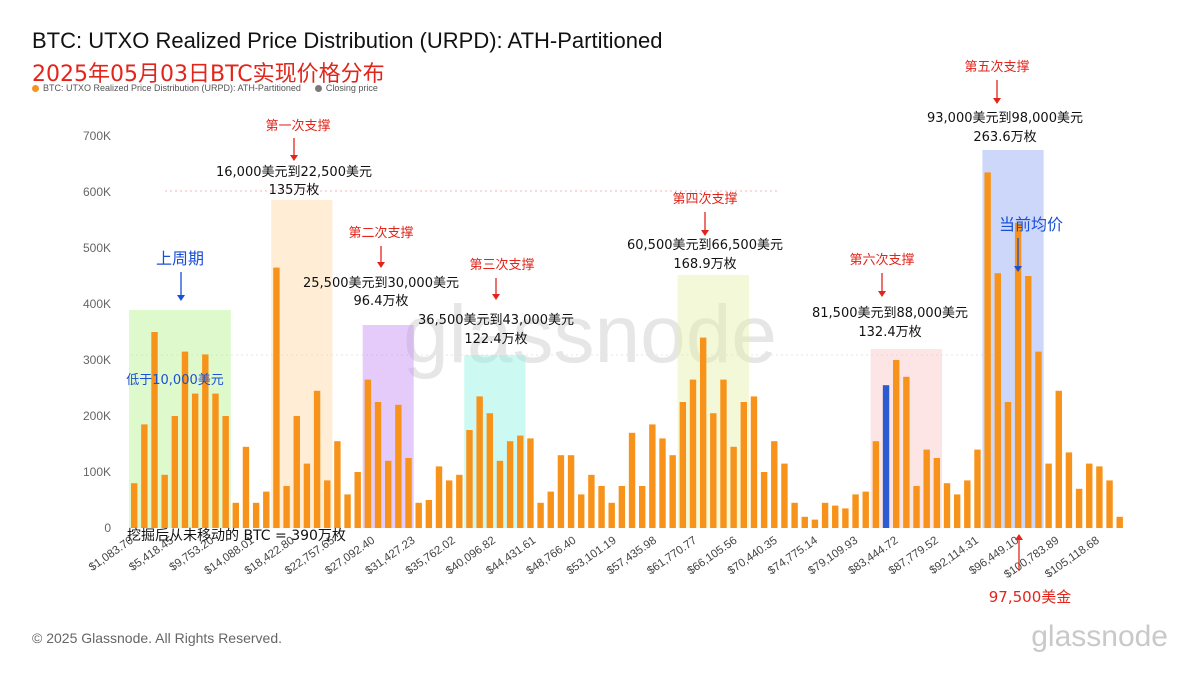 This screenshot has height=675, width=1200. Describe the element at coordinates (881, 260) in the screenshot. I see `support-6-title: 第六次支撑` at that location.